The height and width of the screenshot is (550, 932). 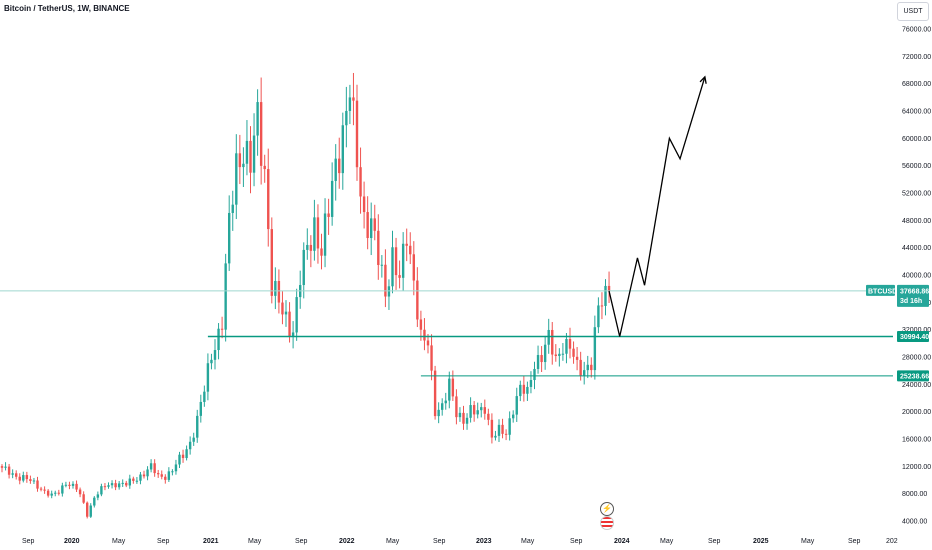 I want to click on level1-price-tag, so click(x=913, y=337).